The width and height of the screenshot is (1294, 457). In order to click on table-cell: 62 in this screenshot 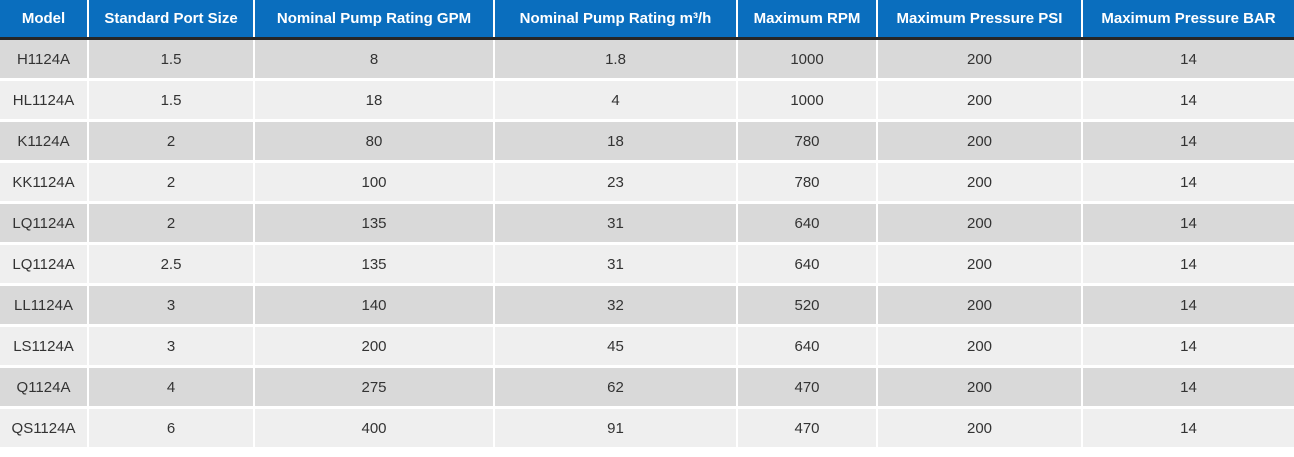, I will do `click(616, 387)`.